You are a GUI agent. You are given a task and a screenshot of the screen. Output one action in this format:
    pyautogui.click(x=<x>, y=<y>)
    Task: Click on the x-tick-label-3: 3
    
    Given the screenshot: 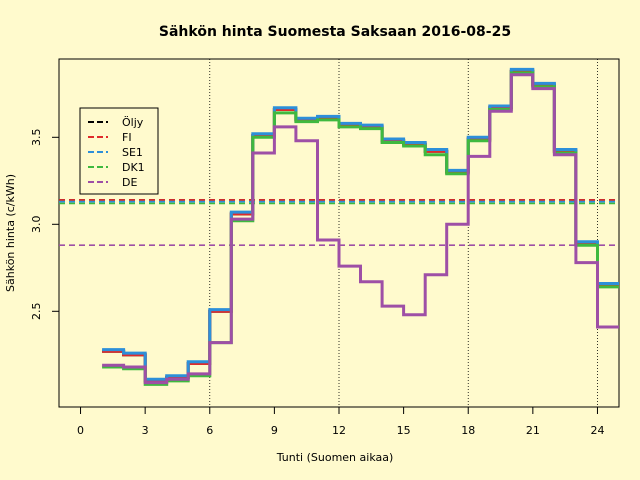 What is the action you would take?
    pyautogui.click(x=145, y=430)
    